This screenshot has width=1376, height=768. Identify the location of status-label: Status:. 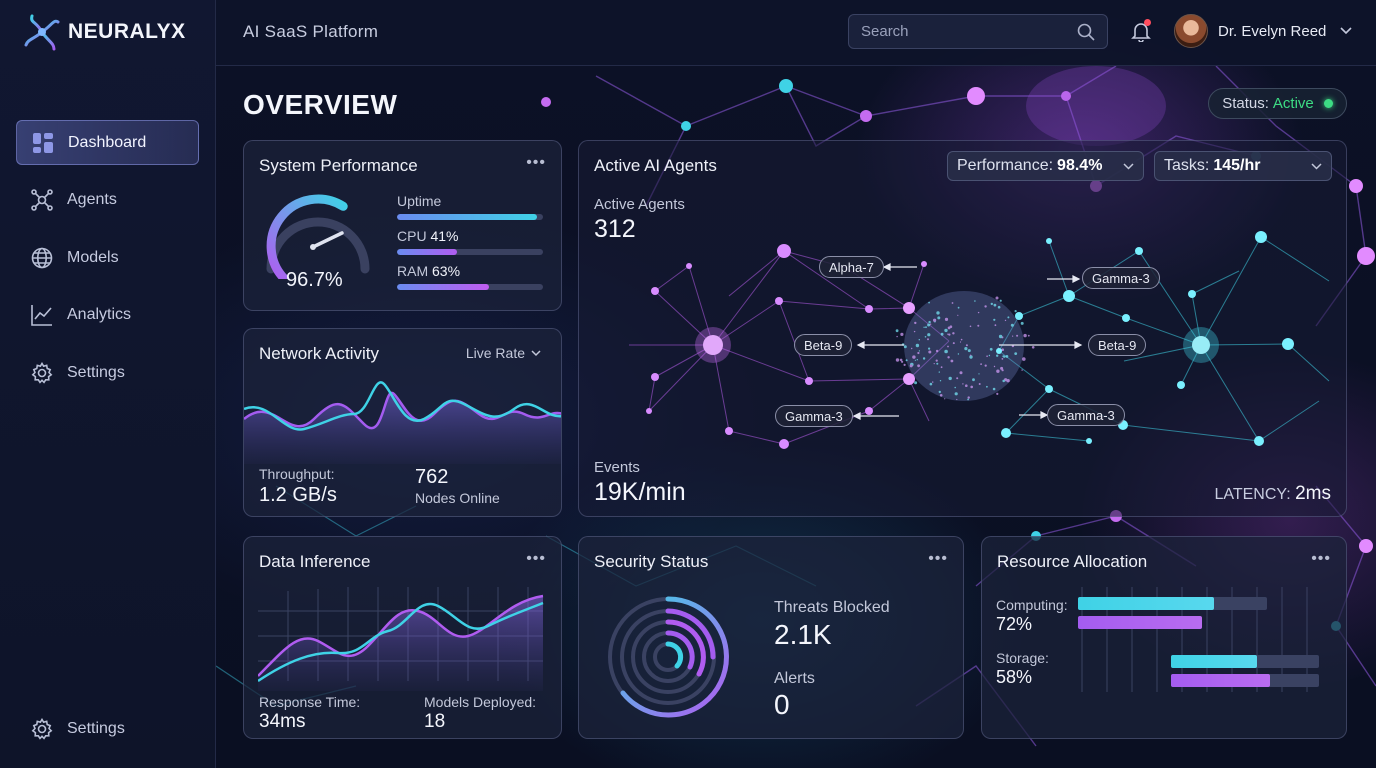
(1245, 103).